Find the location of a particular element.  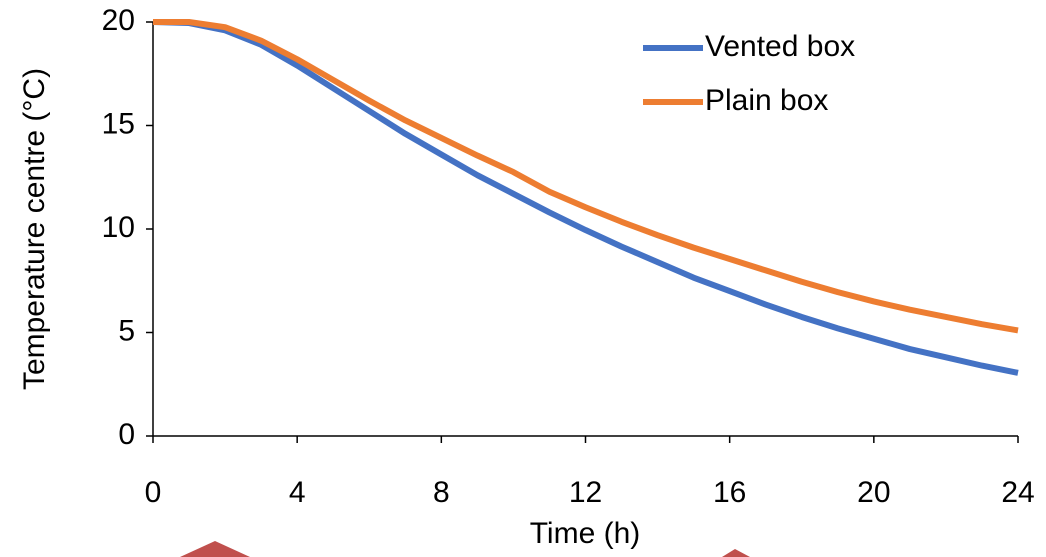

x-tick-label: 8 is located at coordinates (441, 492).